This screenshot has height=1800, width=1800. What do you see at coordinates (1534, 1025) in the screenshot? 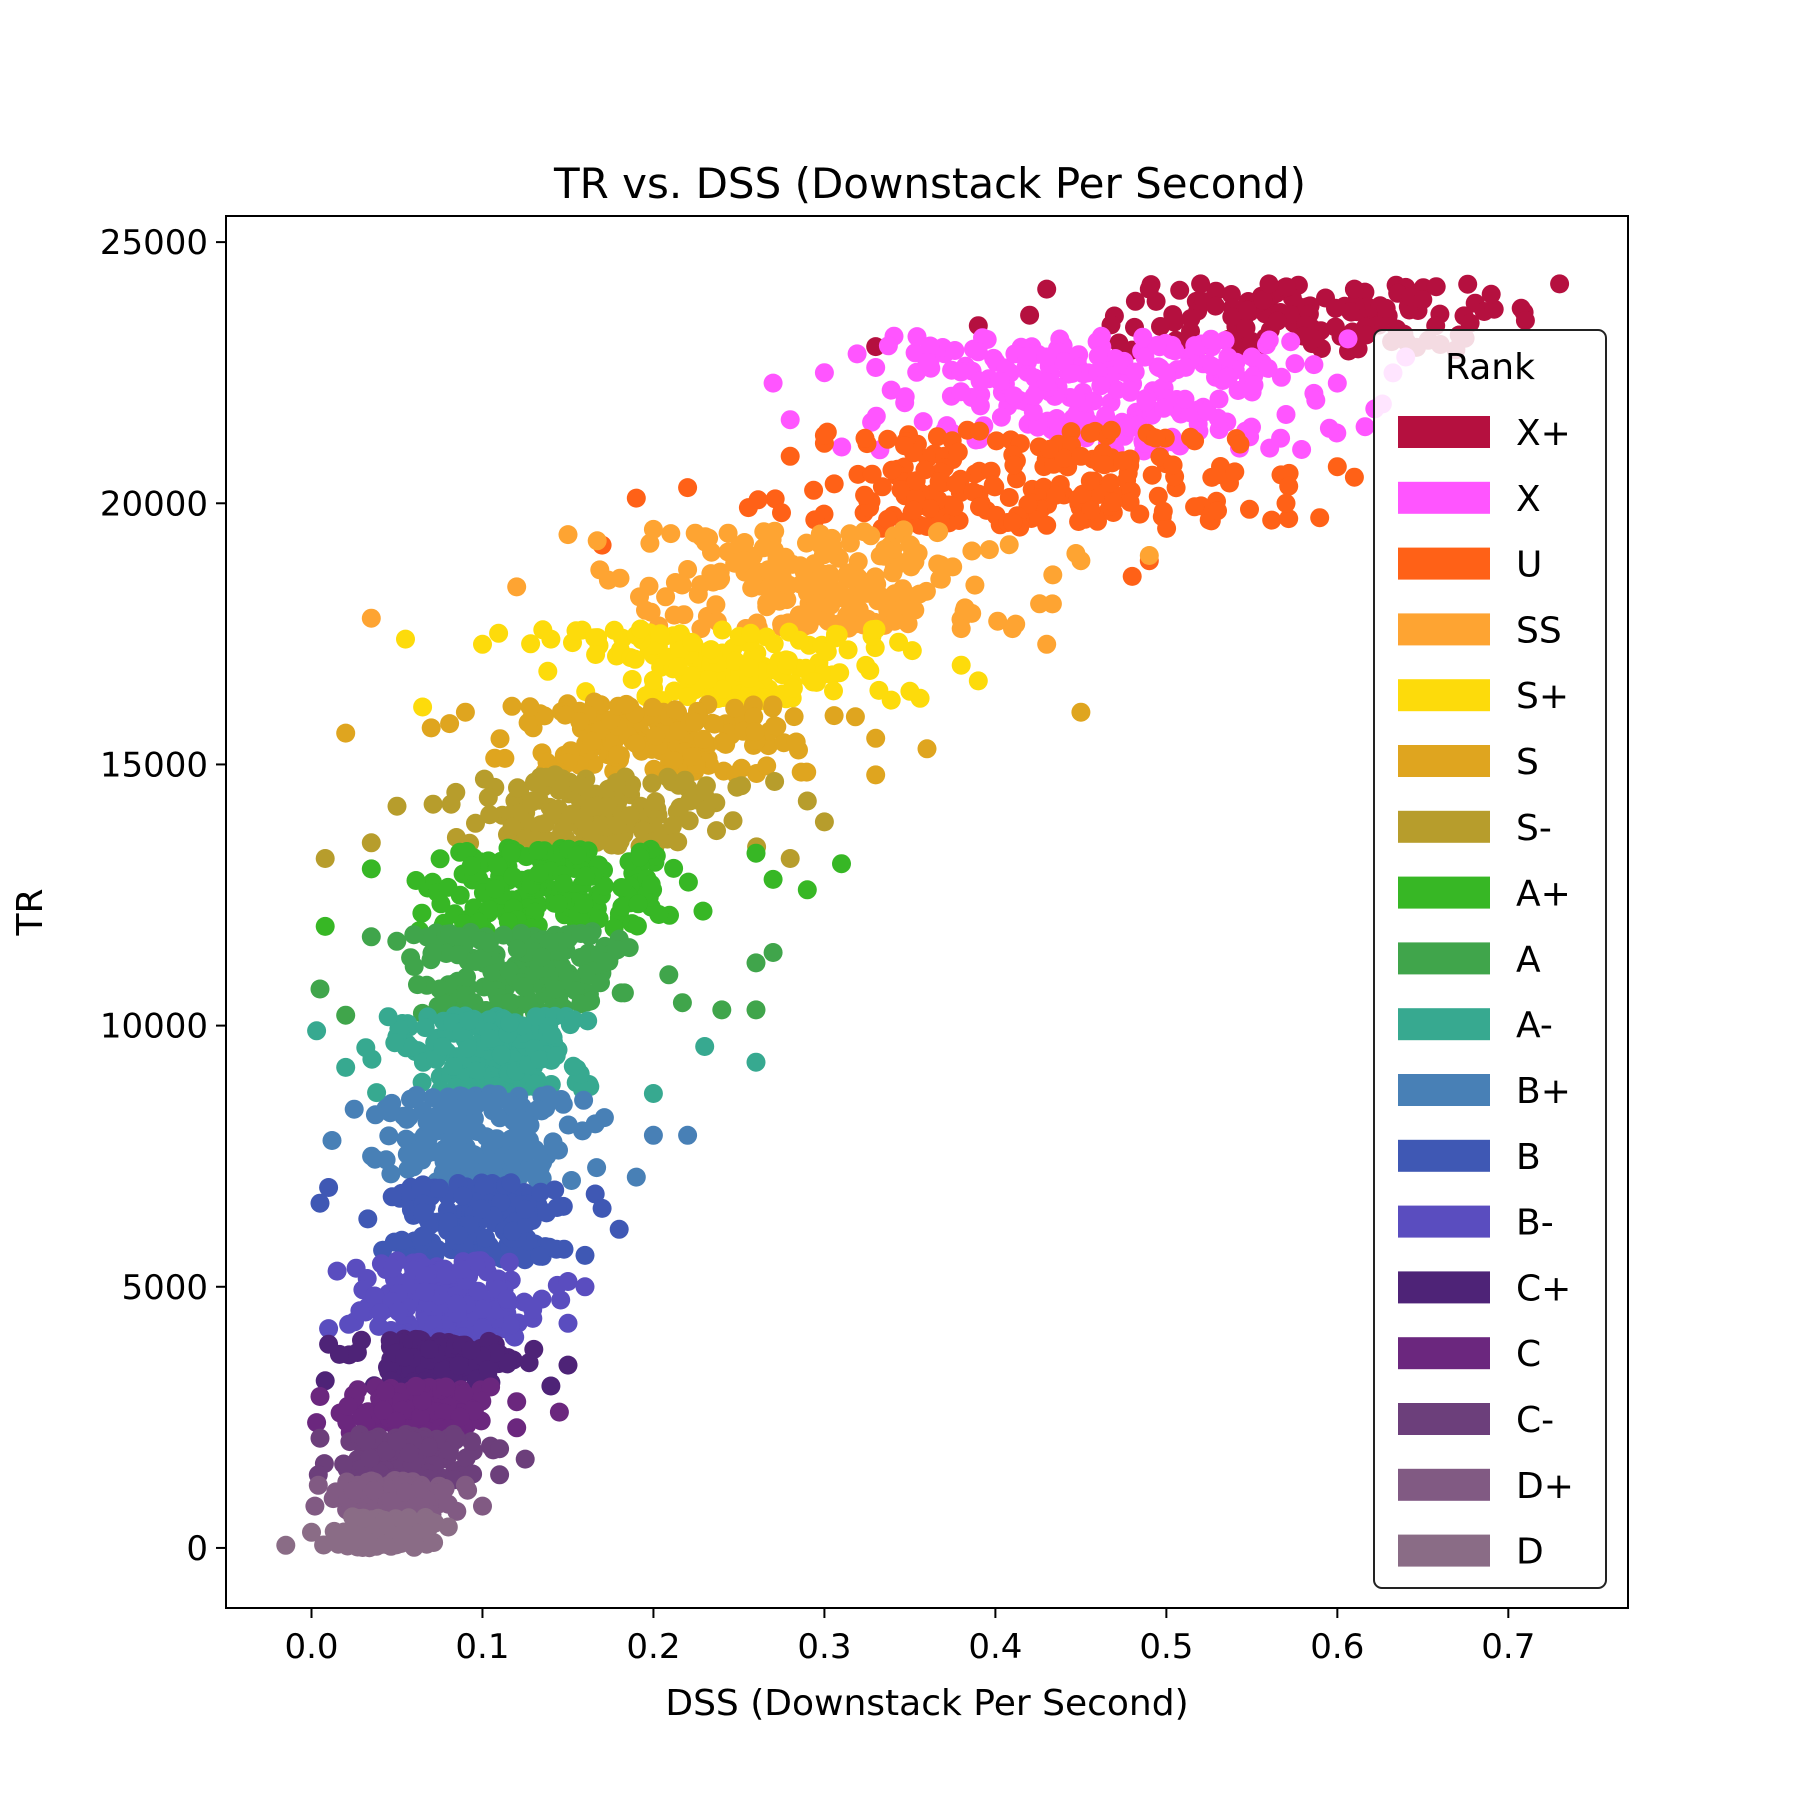
I see `legend-label: A-` at bounding box center [1534, 1025].